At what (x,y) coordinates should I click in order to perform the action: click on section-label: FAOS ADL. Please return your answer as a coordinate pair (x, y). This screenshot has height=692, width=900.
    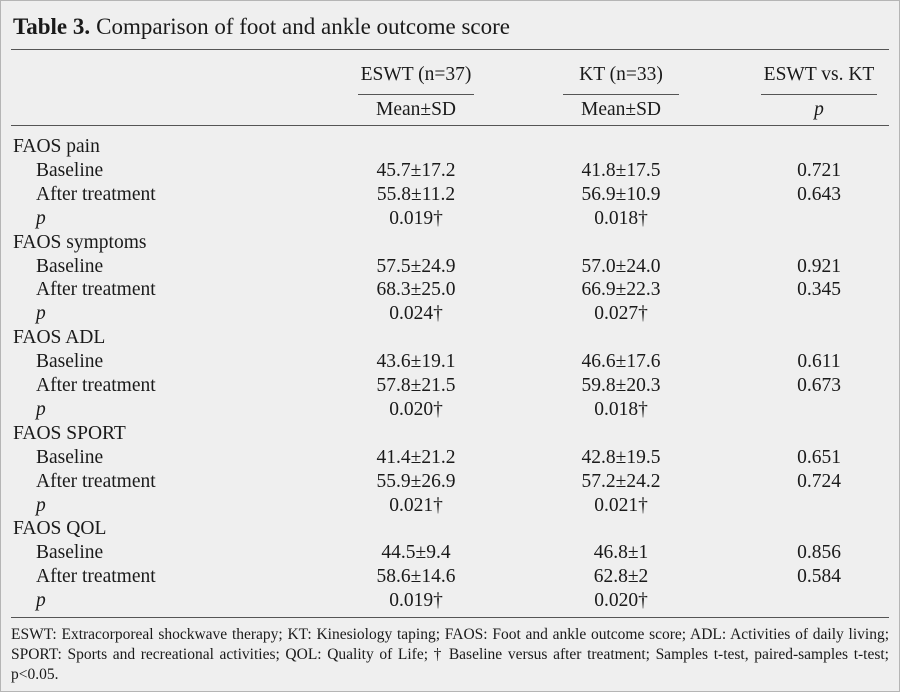
    Looking at the image, I should click on (59, 338).